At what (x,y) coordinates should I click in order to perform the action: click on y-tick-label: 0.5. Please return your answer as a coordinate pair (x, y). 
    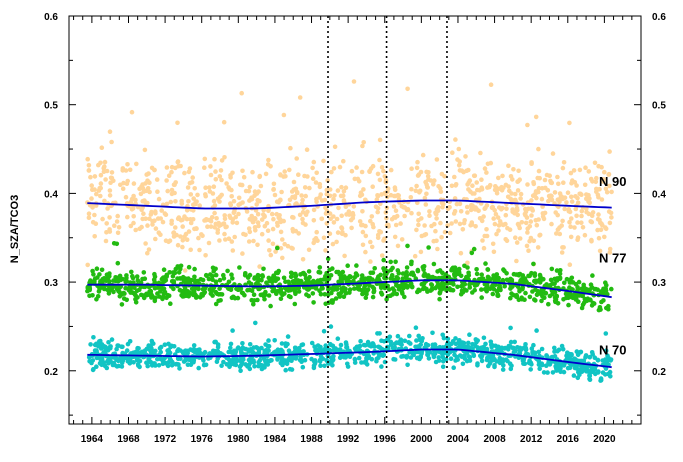
    Looking at the image, I should click on (51, 106).